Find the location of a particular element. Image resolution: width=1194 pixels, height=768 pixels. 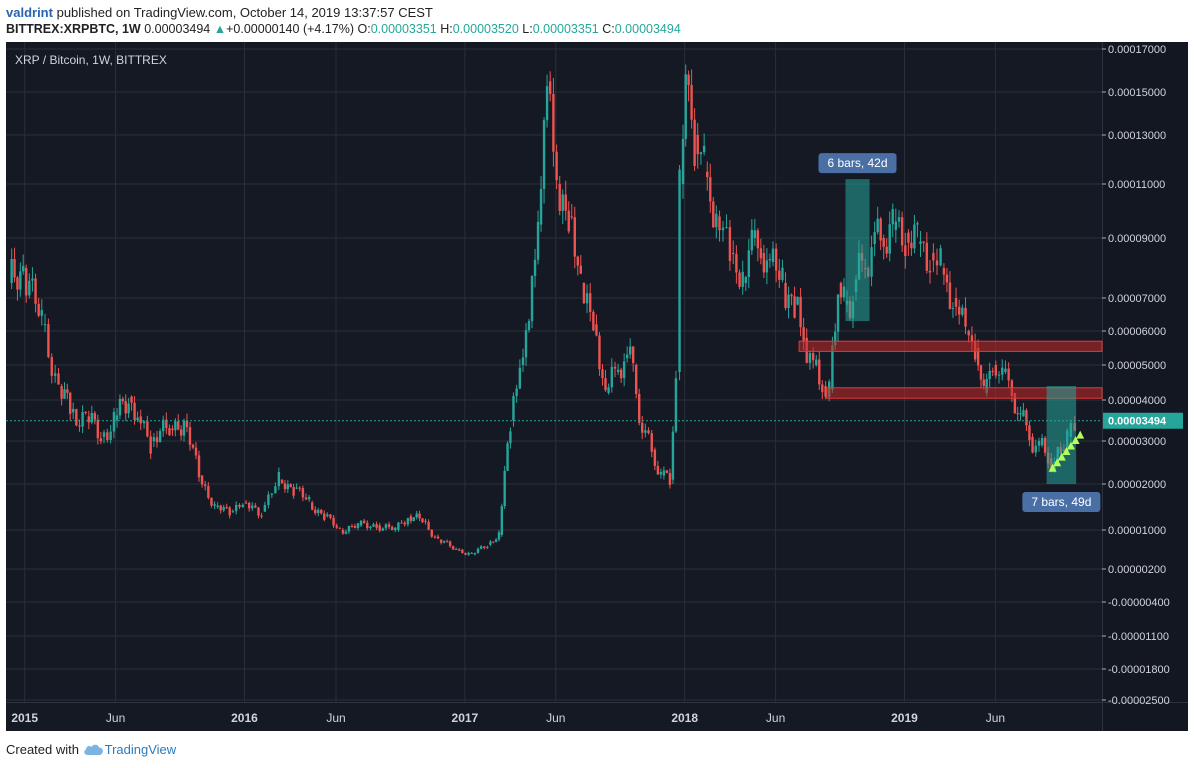

up-arrow-icon is located at coordinates (1052, 467).